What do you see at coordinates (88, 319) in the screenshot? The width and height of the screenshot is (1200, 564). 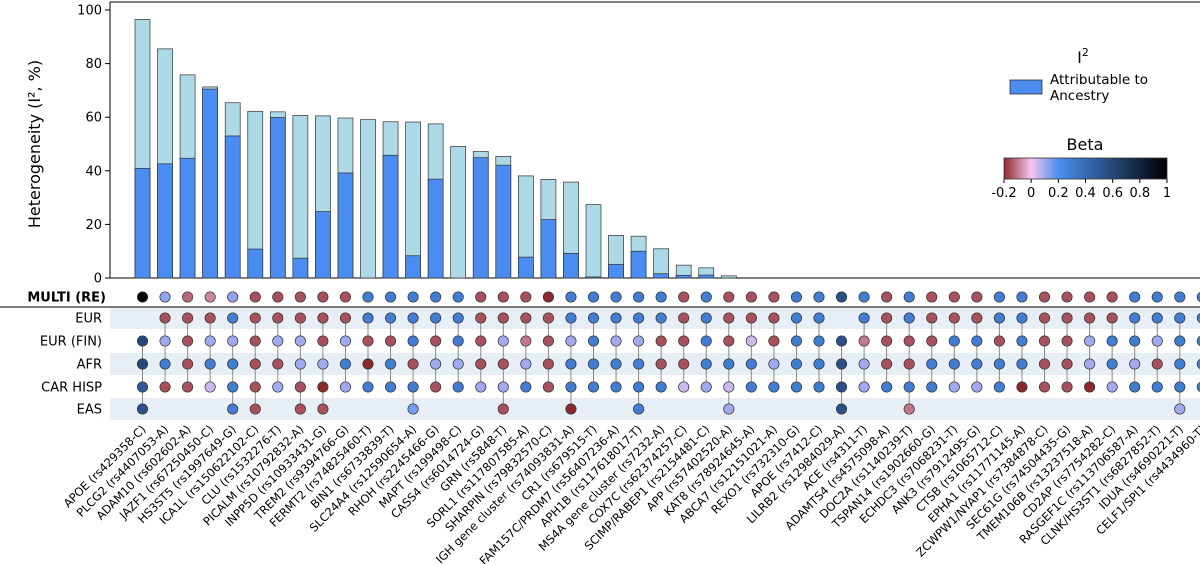 I see `row-label: EUR` at bounding box center [88, 319].